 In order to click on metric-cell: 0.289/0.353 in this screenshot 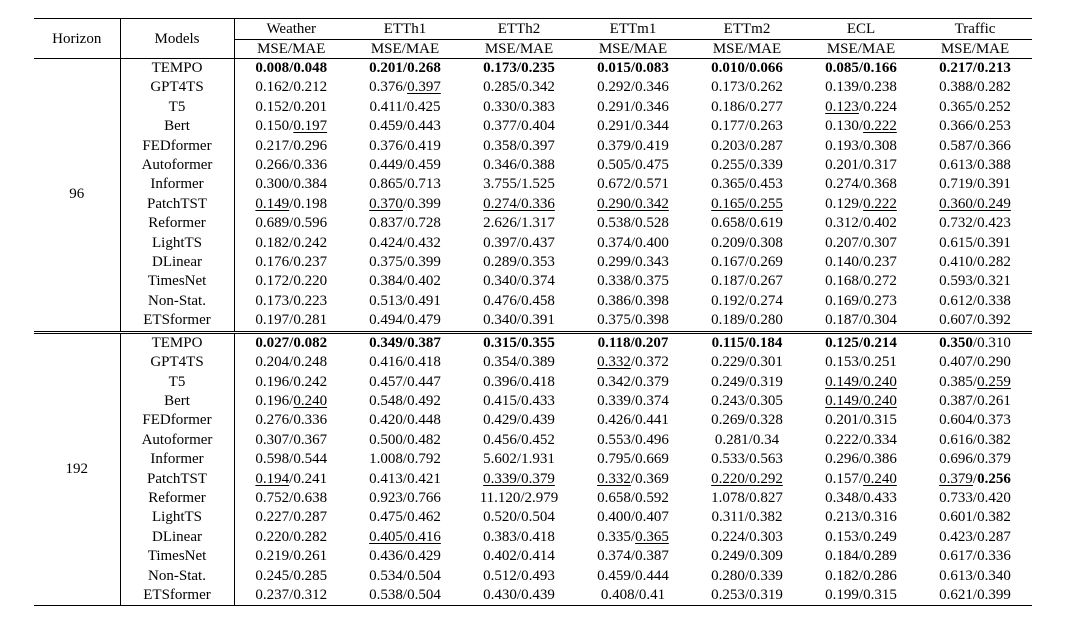, I will do `click(519, 262)`.